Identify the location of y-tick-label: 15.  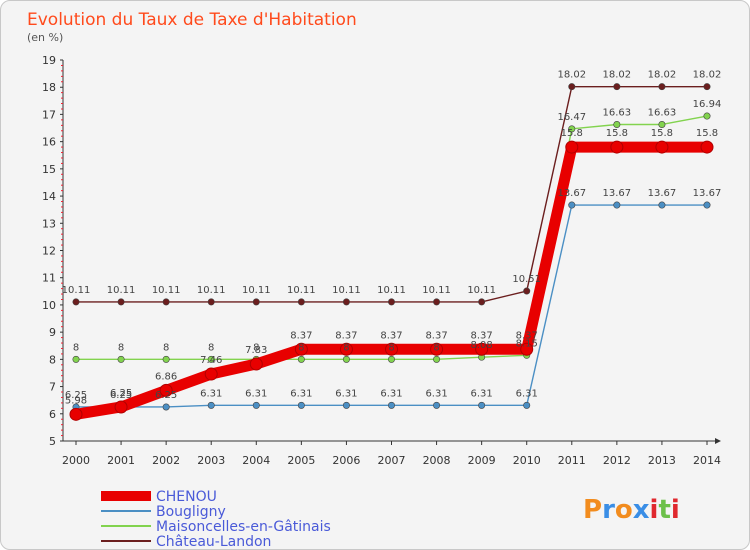
(49, 169).